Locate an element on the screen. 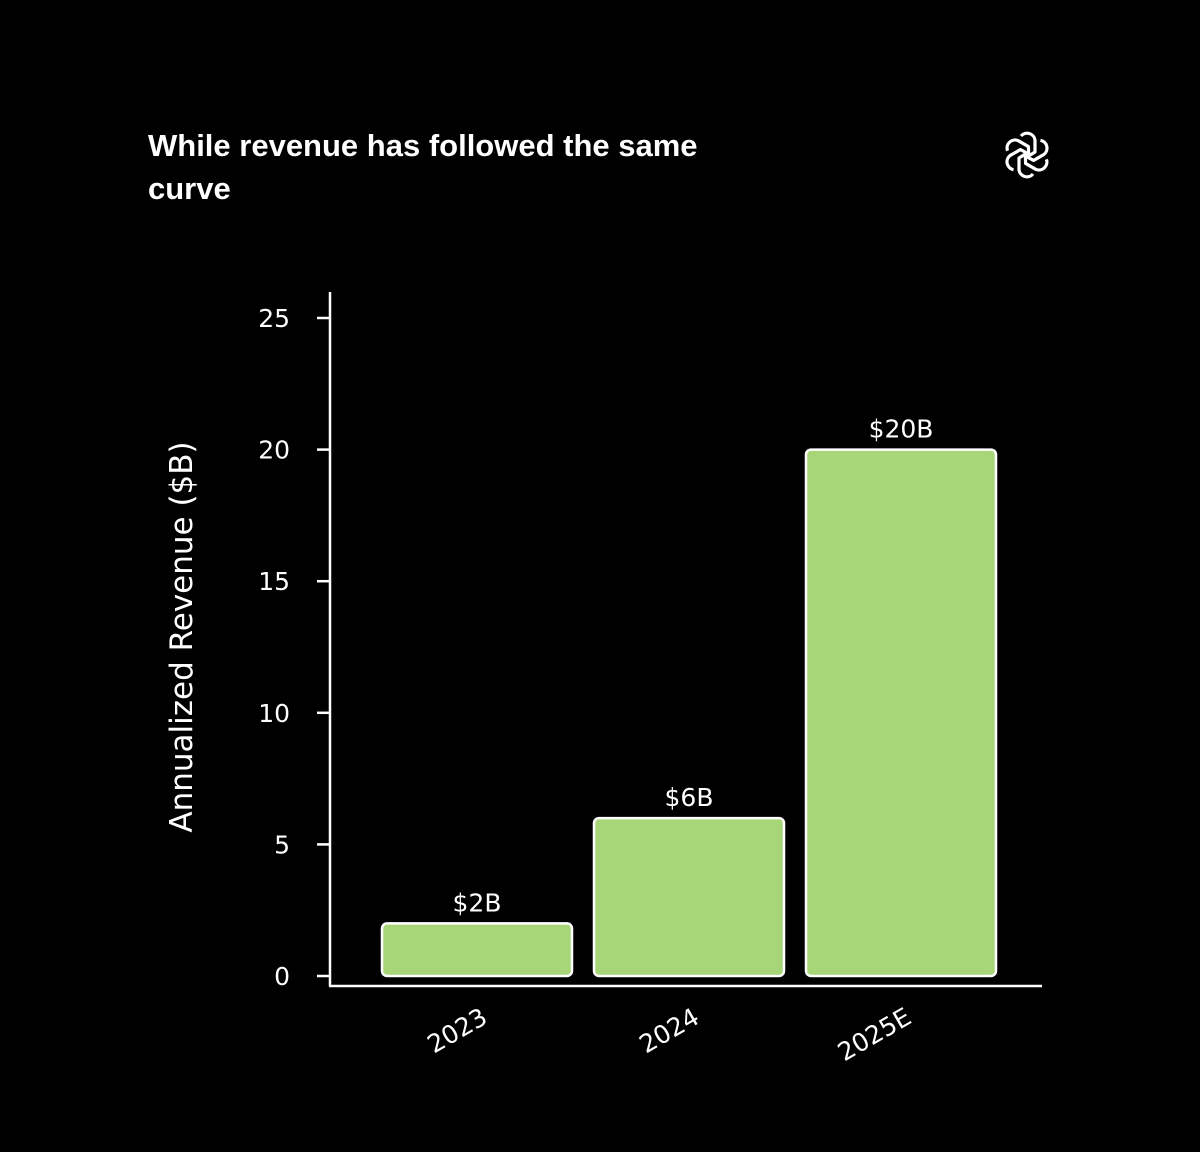 Image resolution: width=1200 pixels, height=1152 pixels. x-tick-label: 2023 is located at coordinates (457, 1030).